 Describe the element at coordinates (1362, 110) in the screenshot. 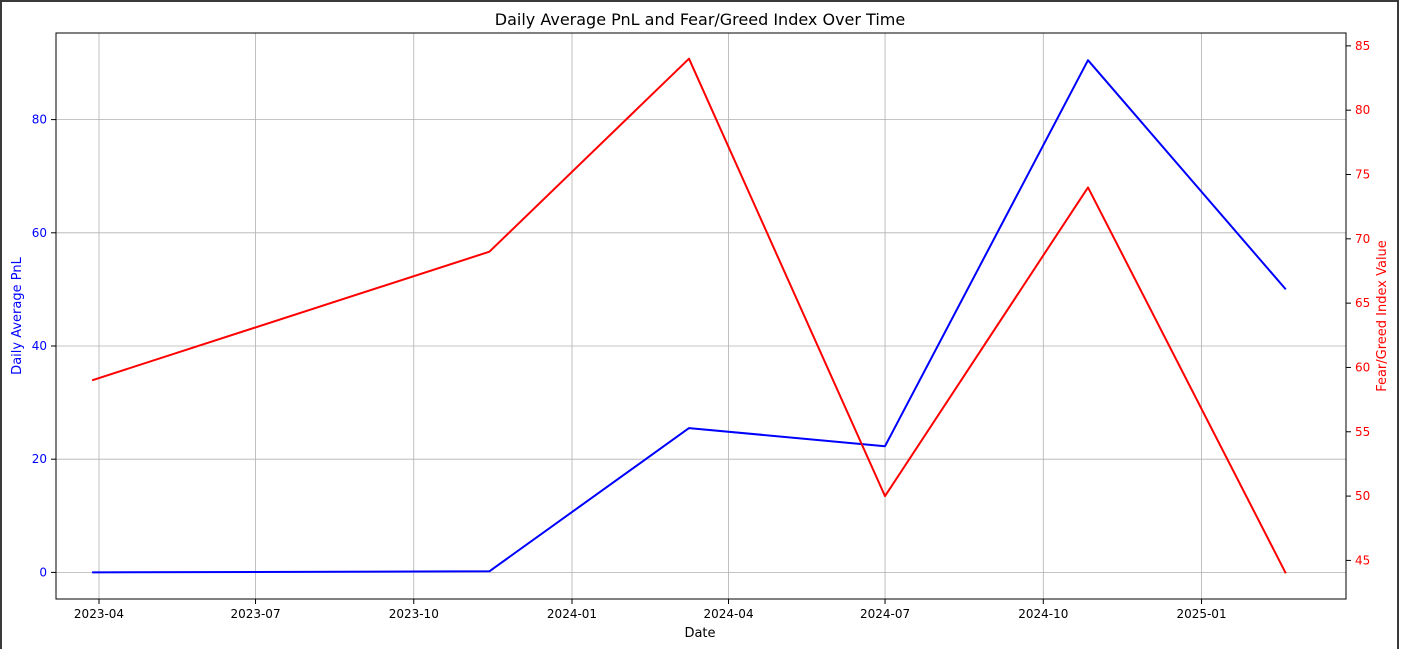

I see `y-right-tick-label: 80` at that location.